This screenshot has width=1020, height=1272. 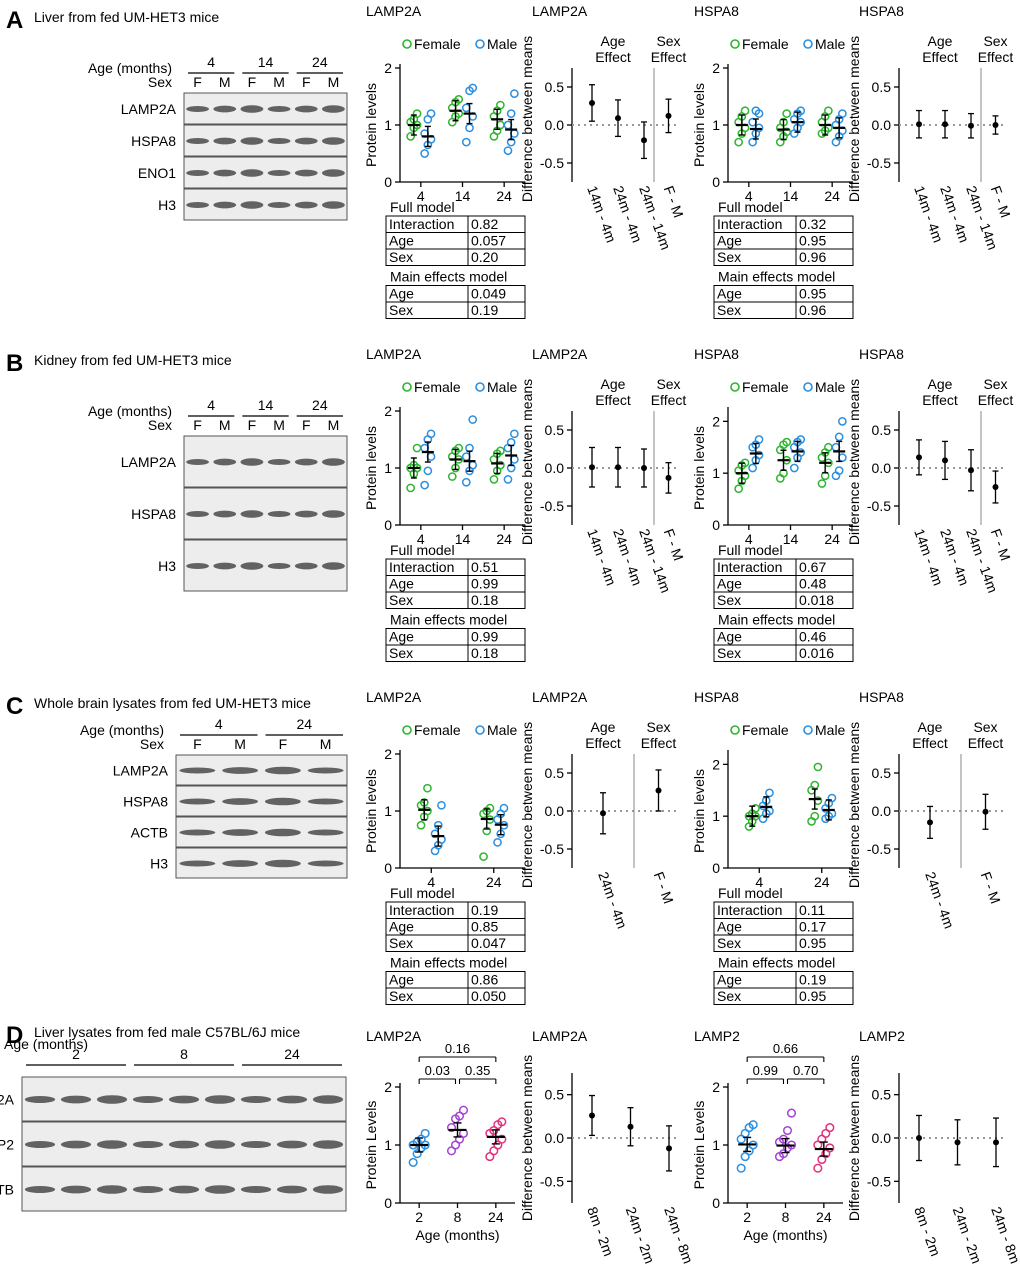 What do you see at coordinates (785, 1235) in the screenshot?
I see `x-axis-label: Age (months)` at bounding box center [785, 1235].